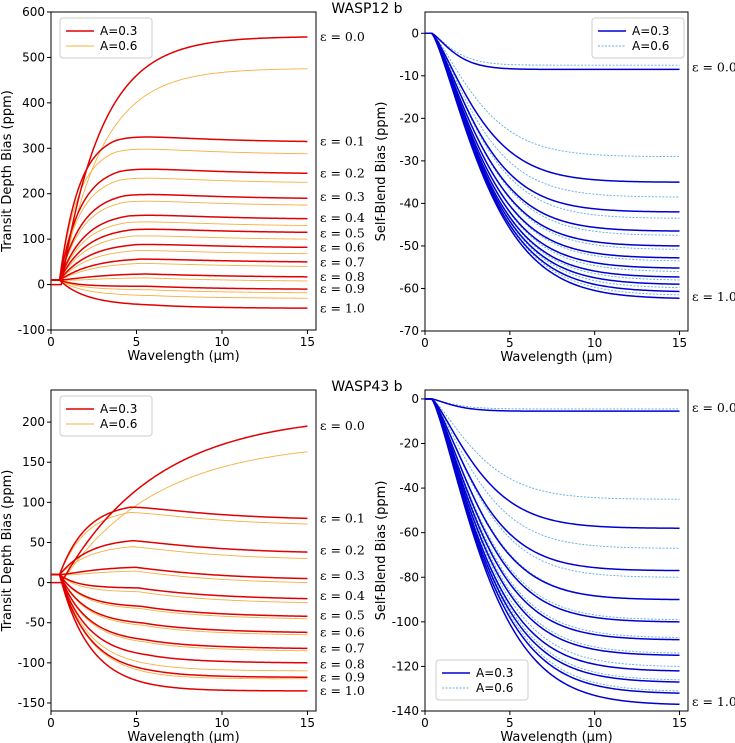 Image resolution: width=735 pixels, height=743 pixels. Describe the element at coordinates (33, 12) in the screenshot. I see `y-tick-label: 600` at that location.